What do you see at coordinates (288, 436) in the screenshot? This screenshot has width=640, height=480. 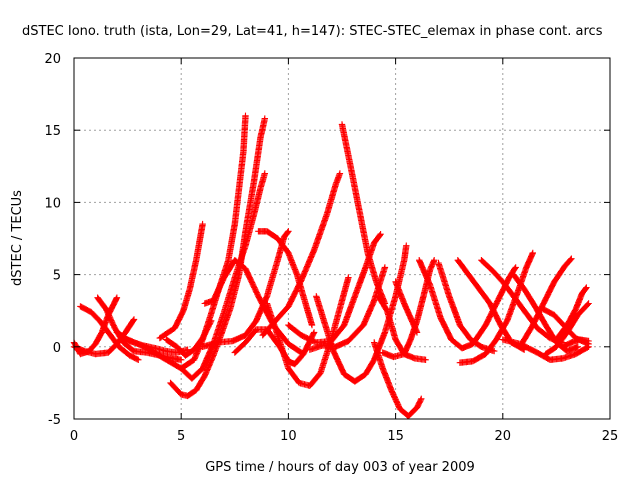 I see `x-tick-label: 10` at bounding box center [288, 436].